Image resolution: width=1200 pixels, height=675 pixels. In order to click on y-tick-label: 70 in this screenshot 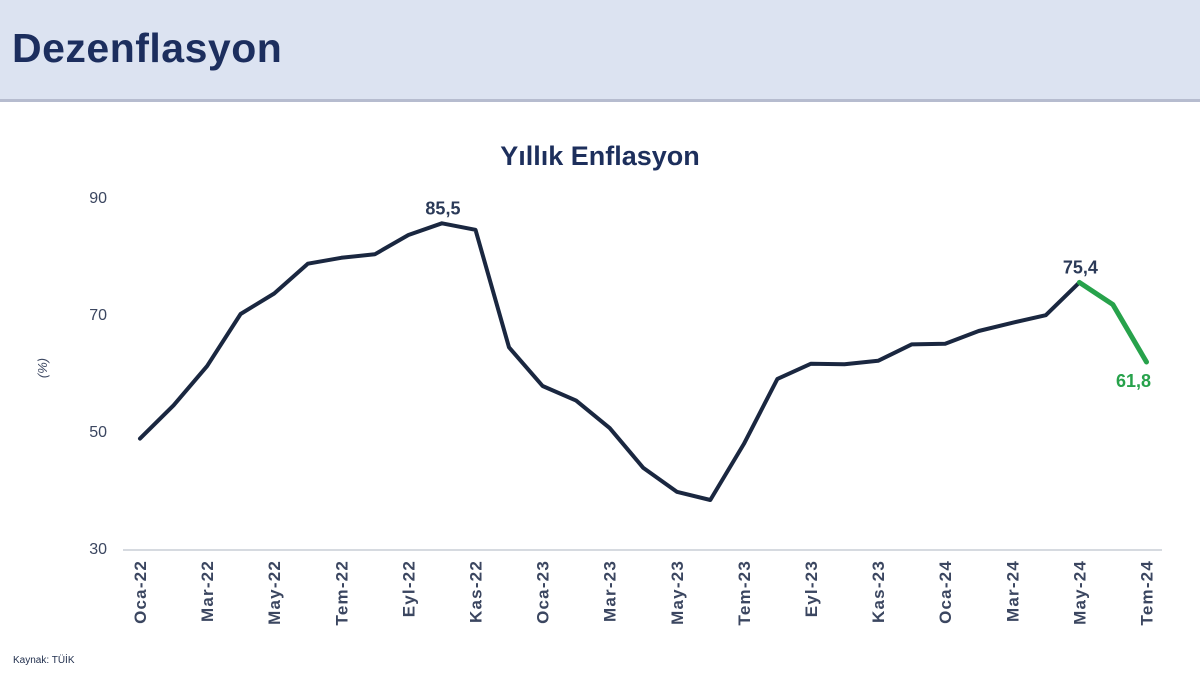, I will do `click(98, 315)`.